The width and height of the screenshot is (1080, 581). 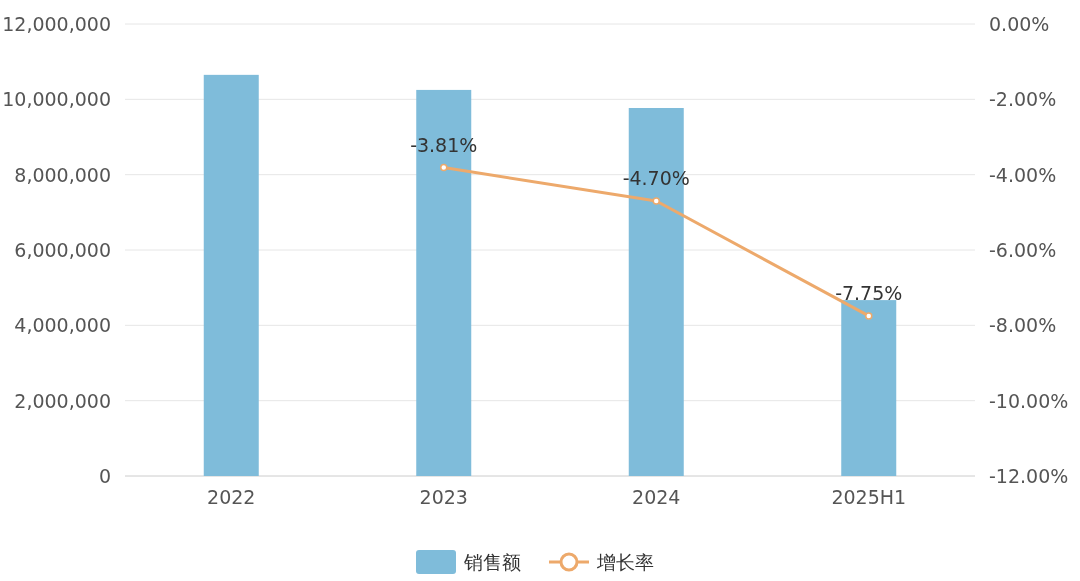 I want to click on y-tick-label: 10,000,000, so click(x=56, y=99).